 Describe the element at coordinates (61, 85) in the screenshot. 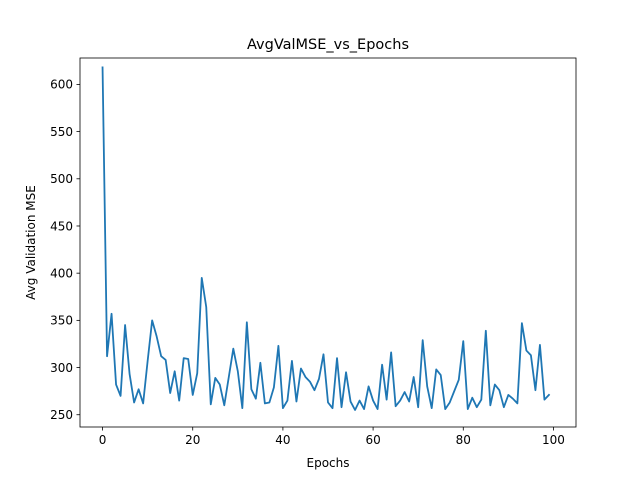

I see `y-tick-label: 600` at that location.